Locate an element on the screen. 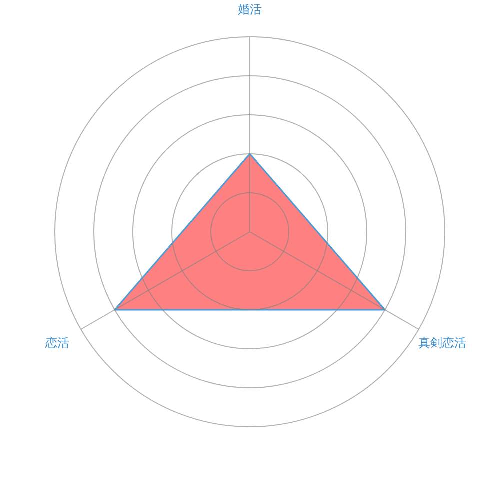 This screenshot has width=500, height=500. spoke-label: 恋活 is located at coordinates (57, 343).